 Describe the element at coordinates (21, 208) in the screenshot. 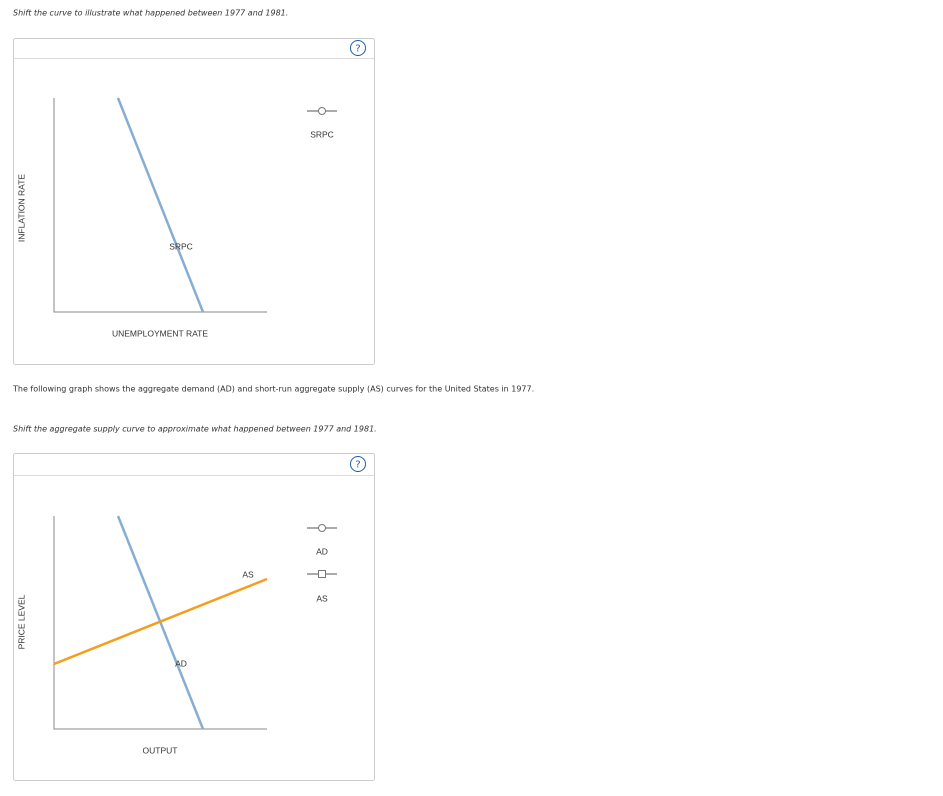

I see `y-axis-label: INFLATION RATE` at that location.